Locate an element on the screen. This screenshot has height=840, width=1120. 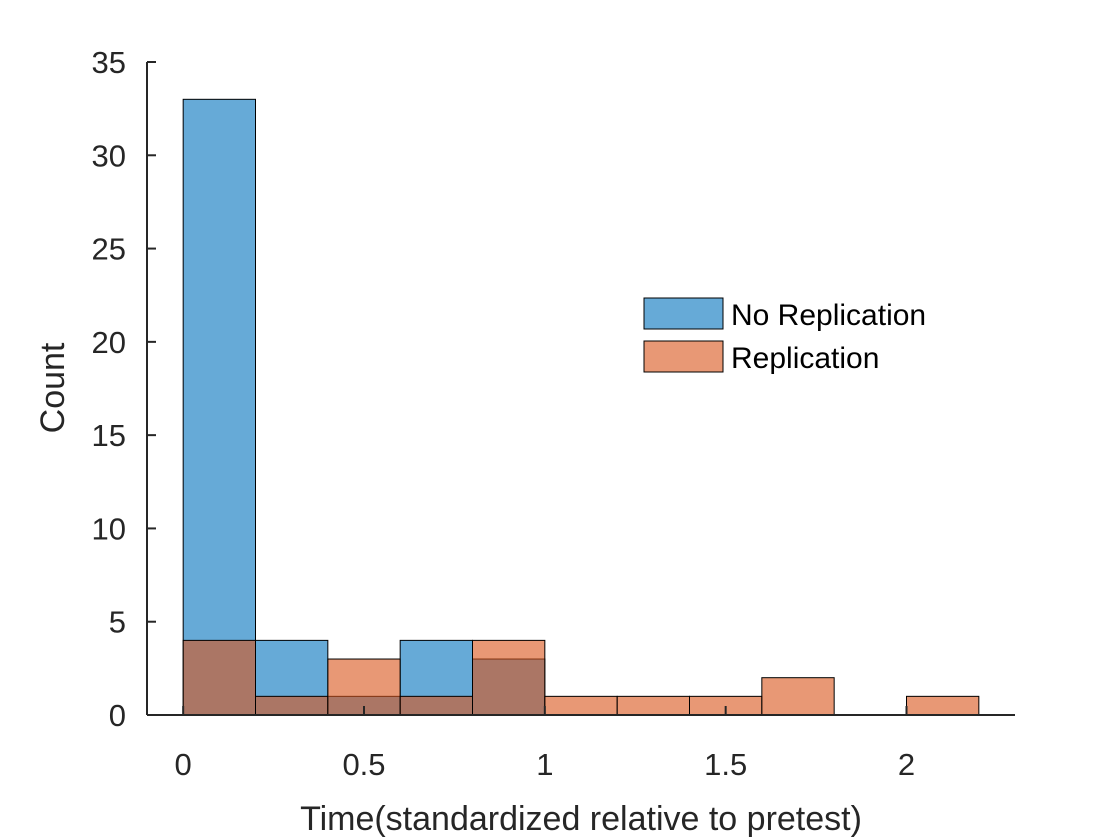
y-tick-label: 0 is located at coordinates (117, 715).